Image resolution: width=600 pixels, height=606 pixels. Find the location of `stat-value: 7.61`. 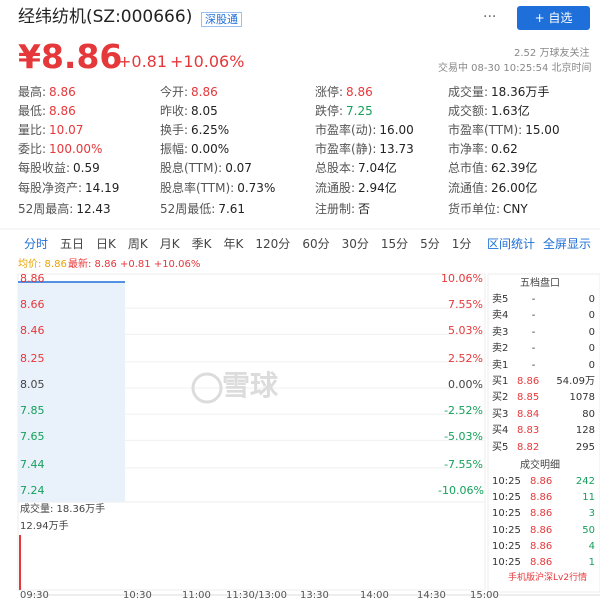

stat-value: 7.61 is located at coordinates (232, 209).